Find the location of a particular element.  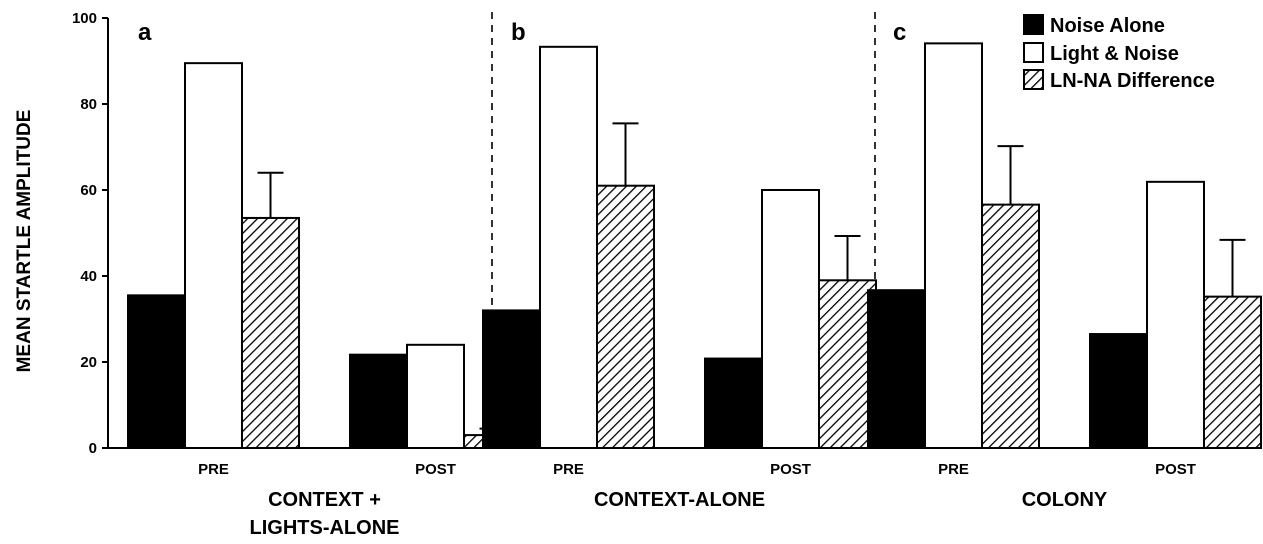

y-tick-label: 20 is located at coordinates (88, 362).